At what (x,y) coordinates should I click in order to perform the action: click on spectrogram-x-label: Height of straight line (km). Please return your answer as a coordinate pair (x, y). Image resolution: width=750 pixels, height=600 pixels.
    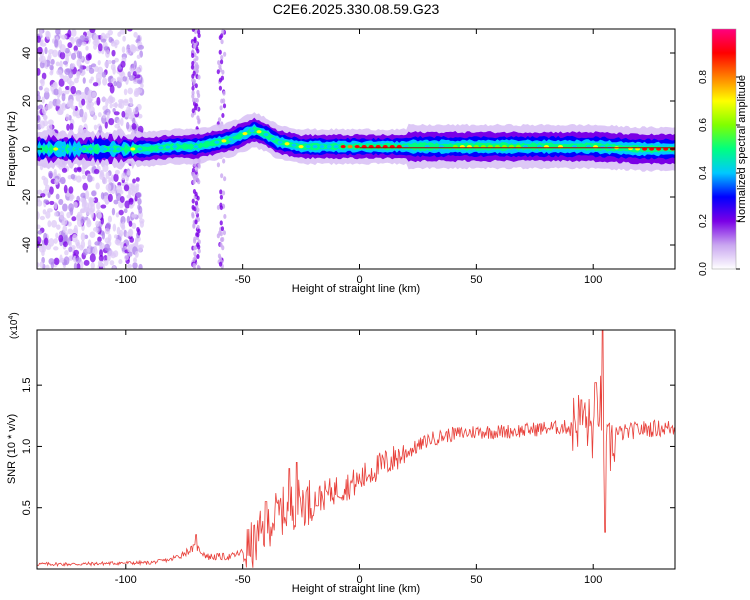
    Looking at the image, I should click on (356, 289).